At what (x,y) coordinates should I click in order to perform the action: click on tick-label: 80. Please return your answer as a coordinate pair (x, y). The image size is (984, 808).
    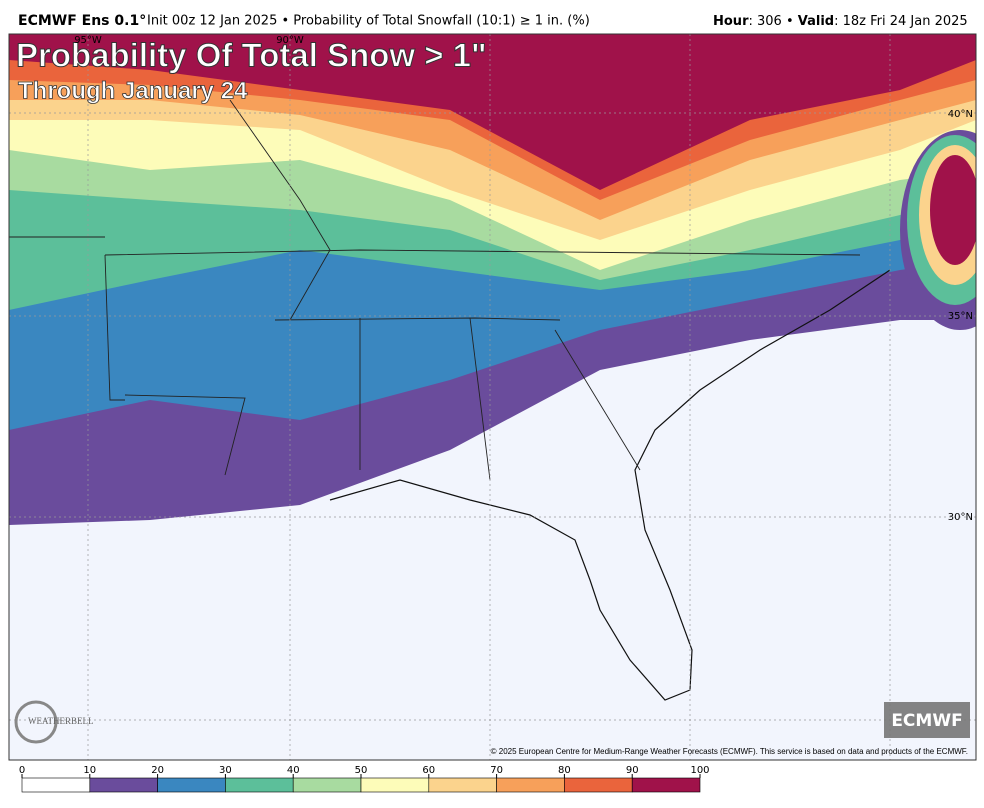
    Looking at the image, I should click on (564, 770).